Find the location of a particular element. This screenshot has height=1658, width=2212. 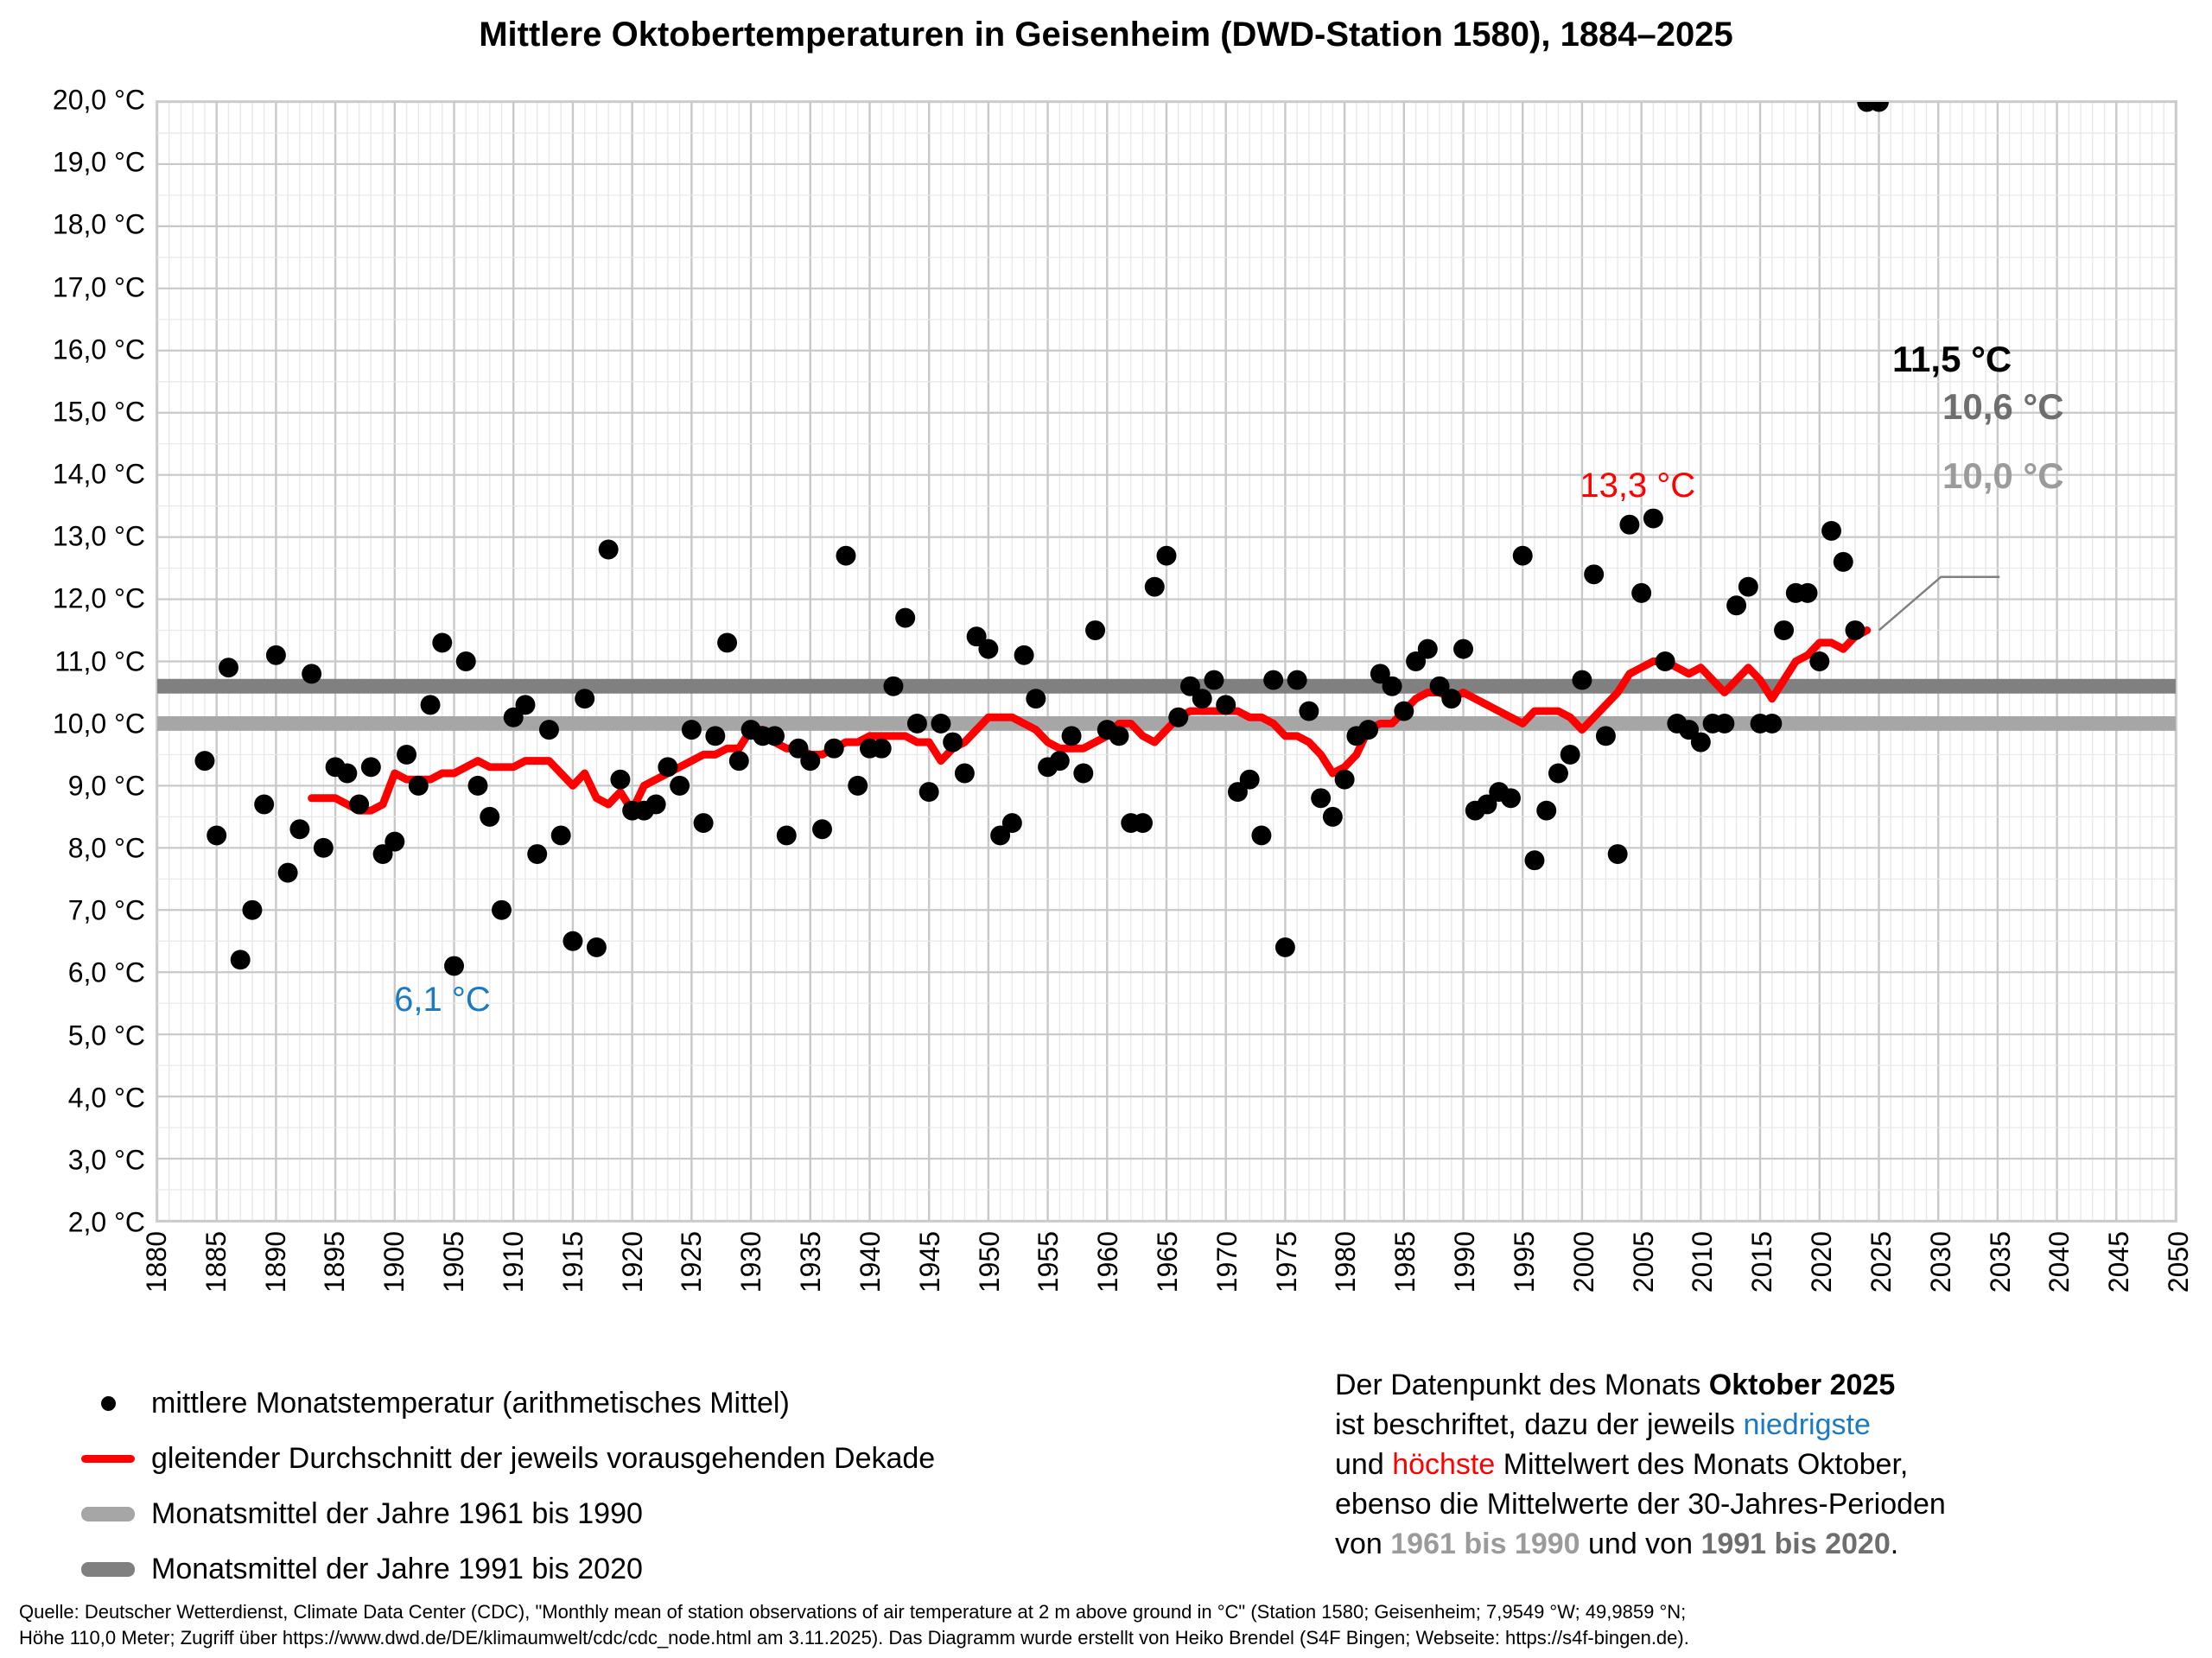

y-tick-label: 14,0 °C is located at coordinates (98, 474).